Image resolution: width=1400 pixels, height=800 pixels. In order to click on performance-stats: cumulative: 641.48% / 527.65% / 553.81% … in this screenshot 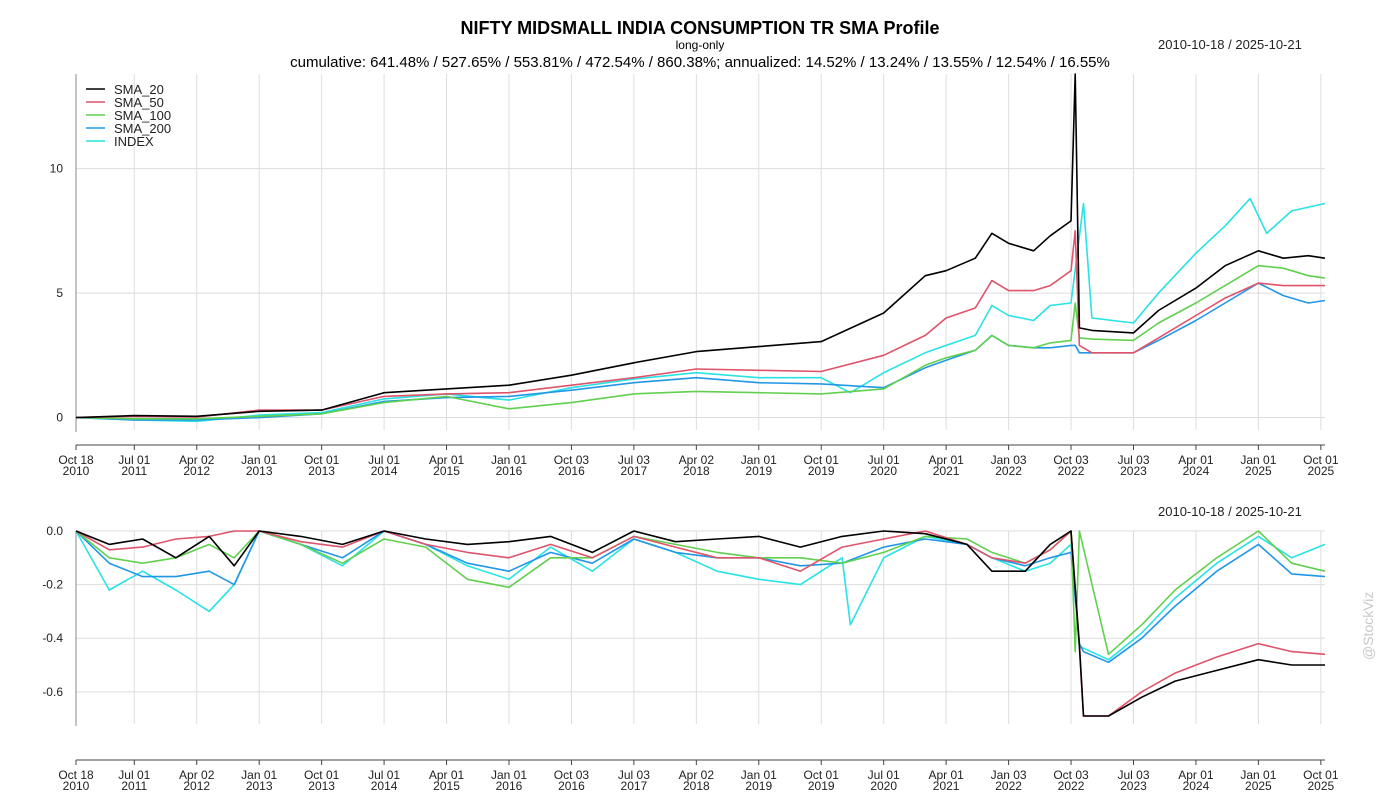, I will do `click(700, 62)`.